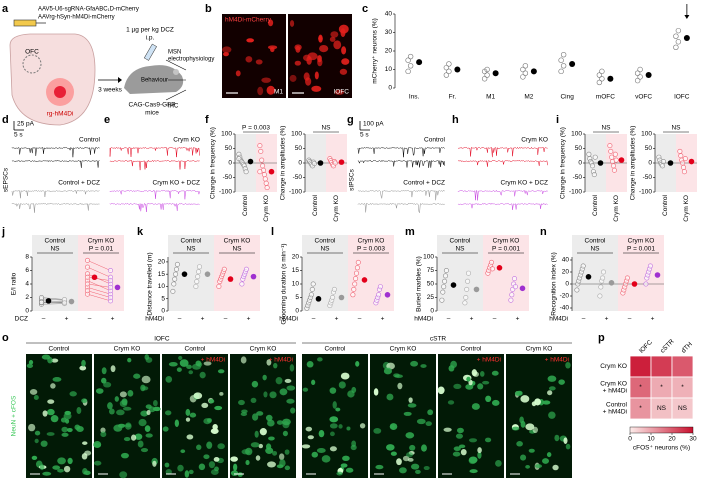 Image resolution: width=707 pixels, height=491 pixels. I want to click on panel-letter: e, so click(107, 120).